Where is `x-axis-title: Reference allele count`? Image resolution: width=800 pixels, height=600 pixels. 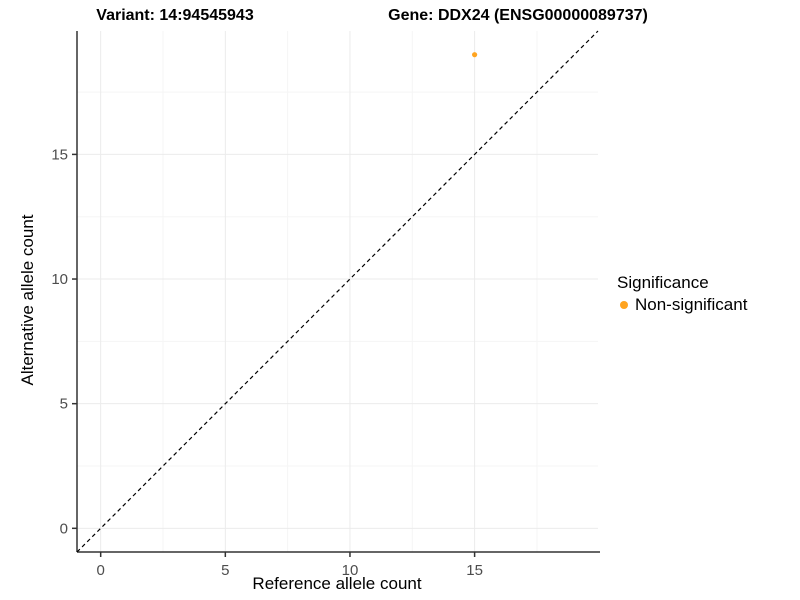
x-axis-title: Reference allele count is located at coordinates (337, 583).